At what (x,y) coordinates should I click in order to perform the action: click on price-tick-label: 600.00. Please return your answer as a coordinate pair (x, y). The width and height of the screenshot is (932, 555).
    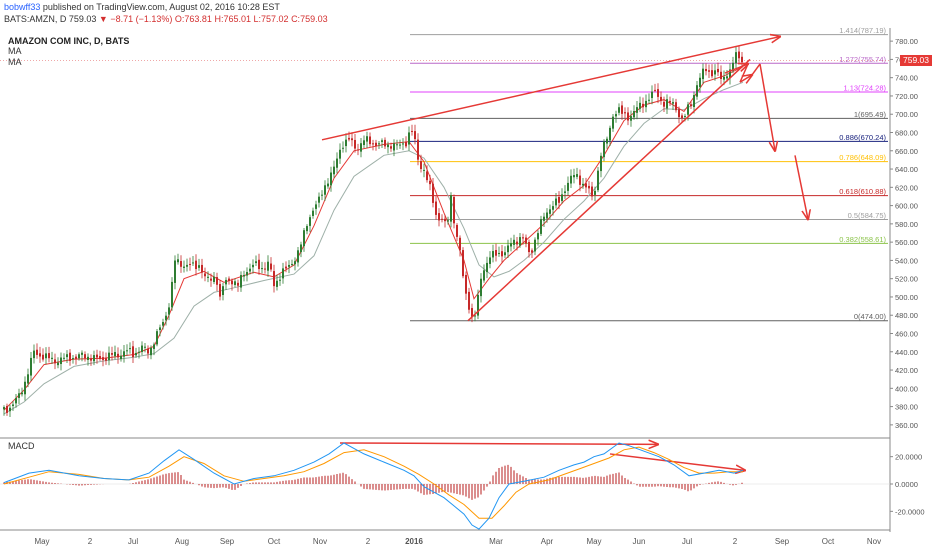
    Looking at the image, I should click on (906, 206).